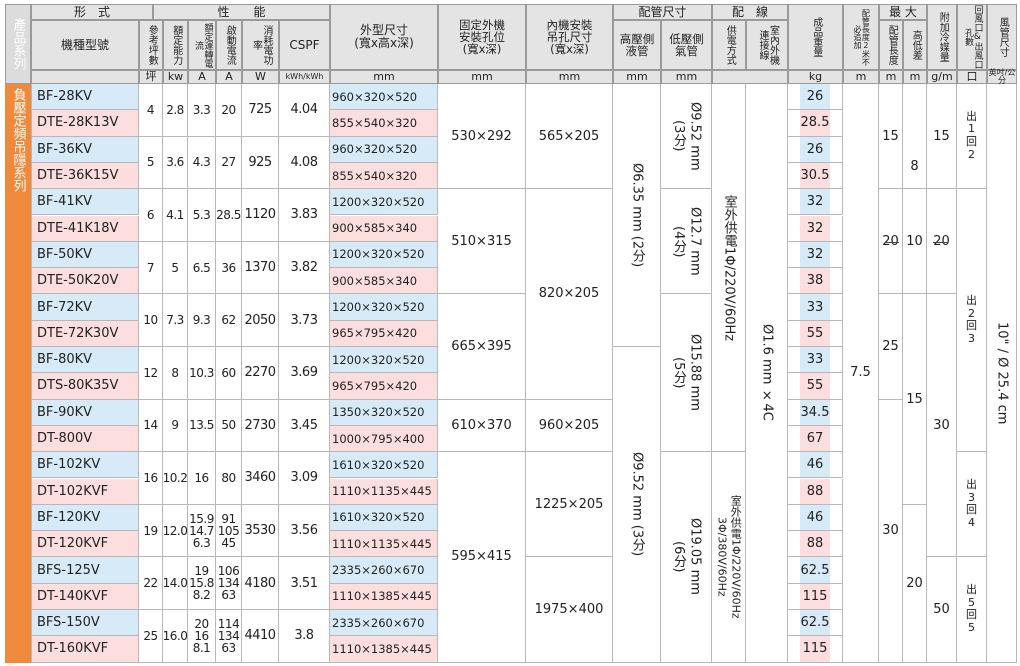  I want to click on fixed-holes-header: 固定外機 安裝孔位 (寬x深), so click(482, 37).